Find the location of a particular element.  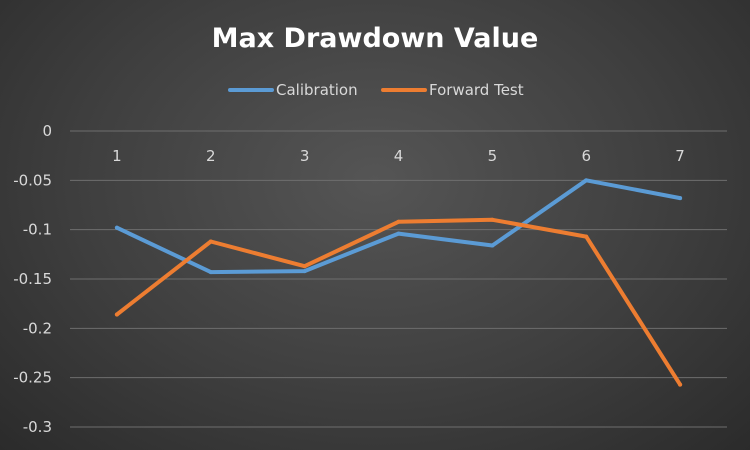

chart-title: Max Drawdown Value is located at coordinates (375, 38).